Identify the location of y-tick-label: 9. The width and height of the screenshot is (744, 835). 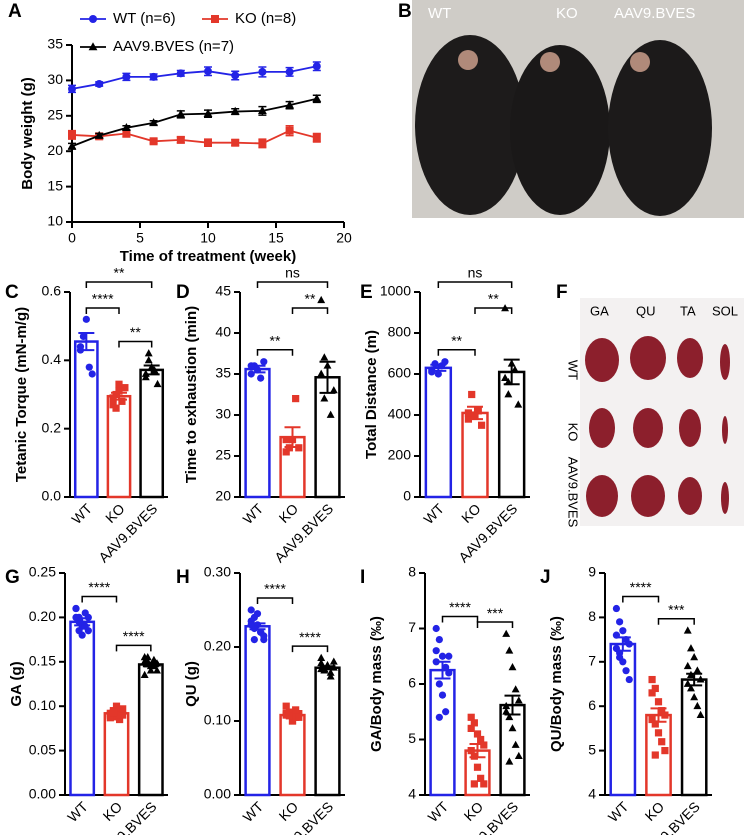
(592, 572).